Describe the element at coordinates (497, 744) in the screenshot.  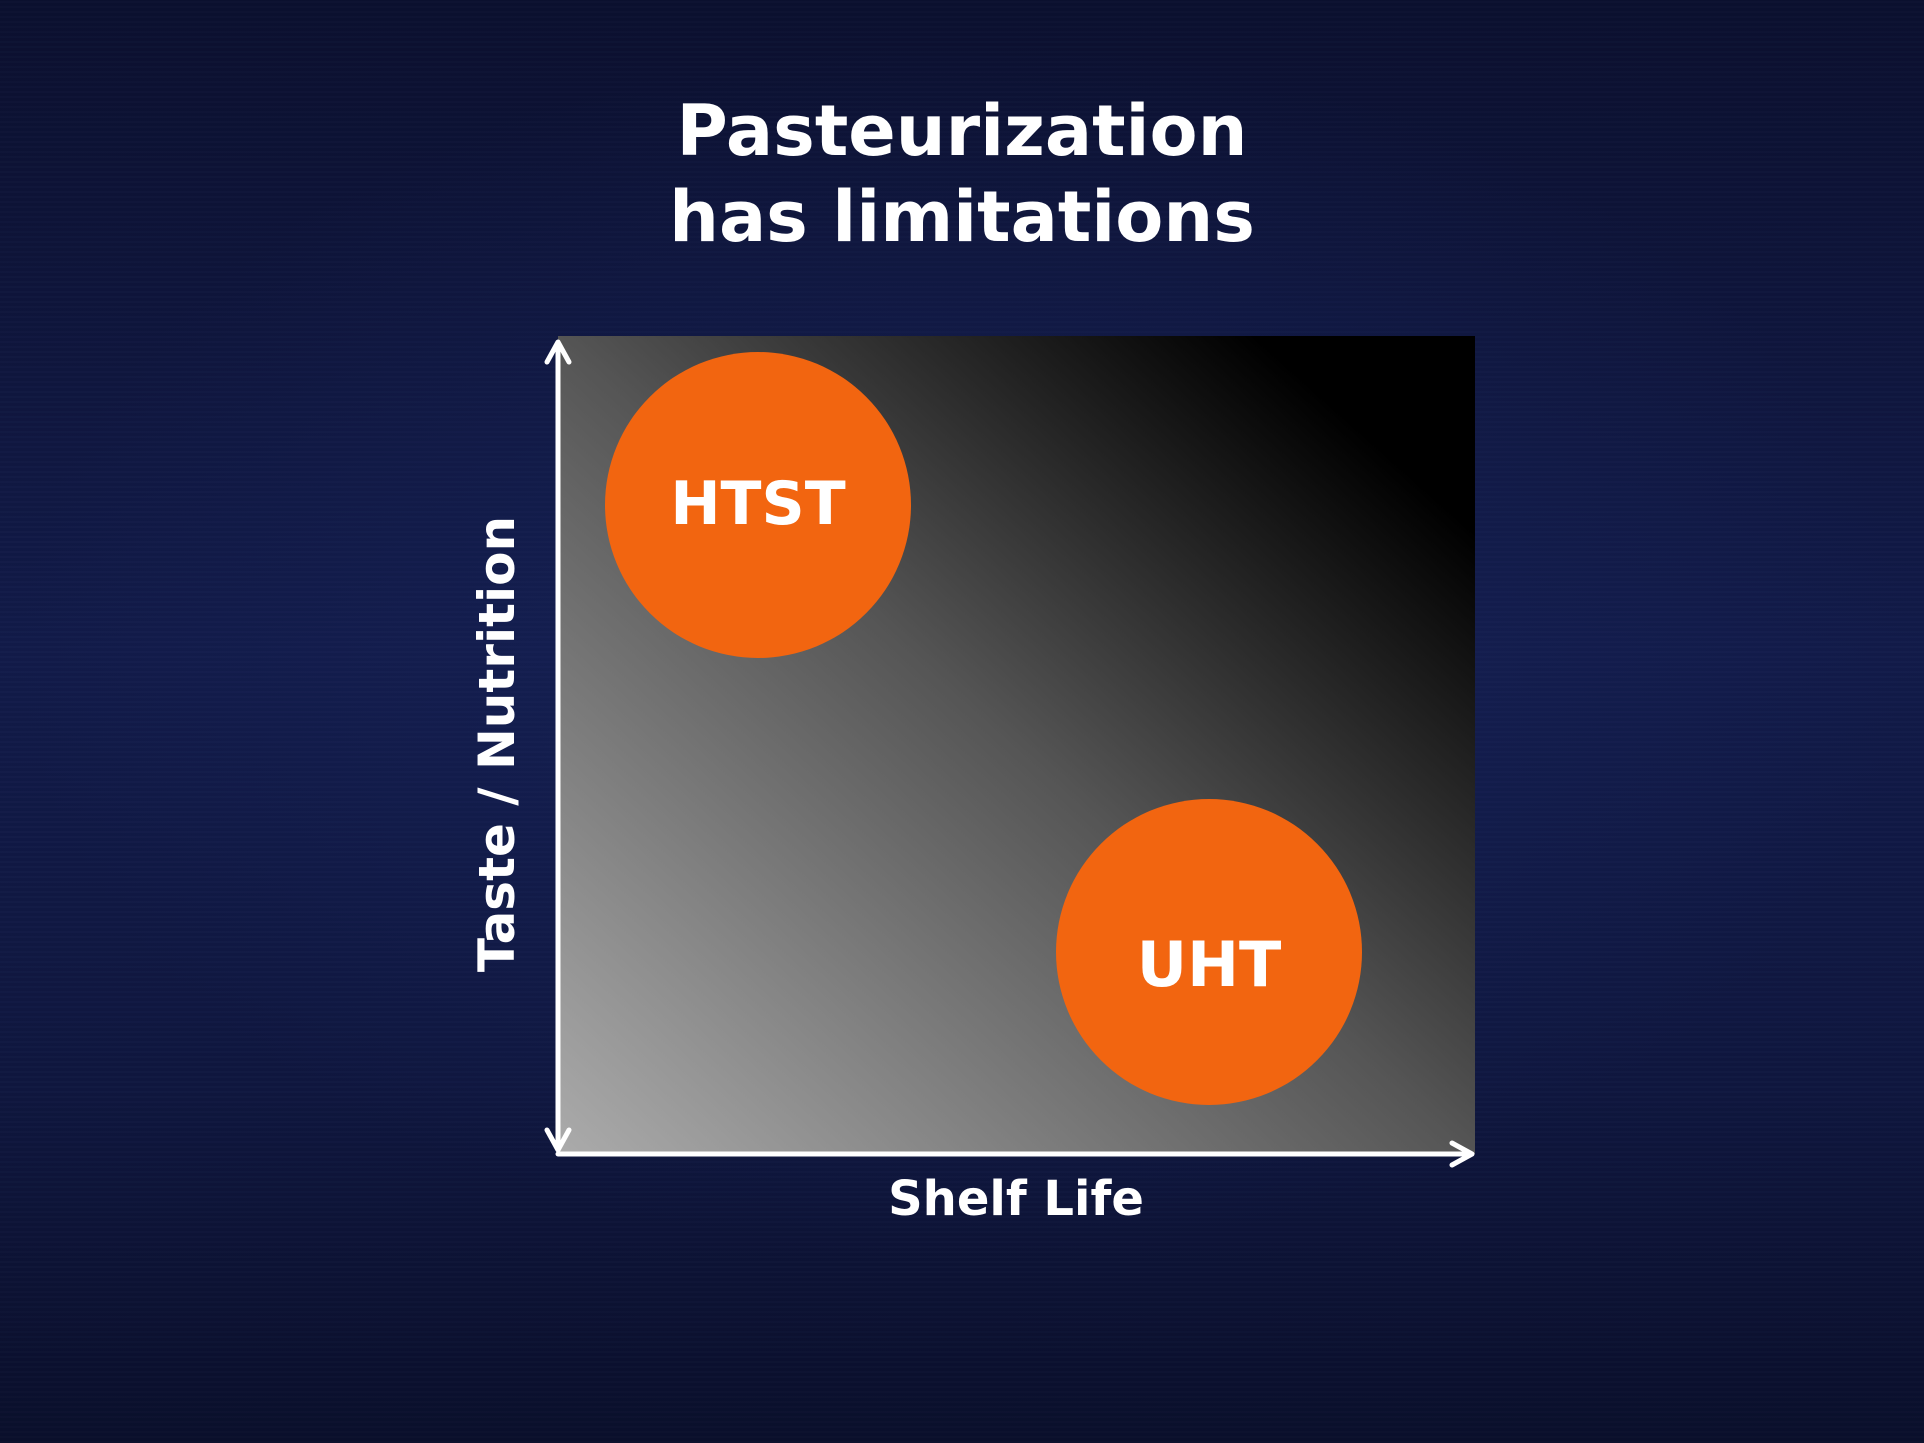
I see `y-axis-label: Taste / Nutrition` at that location.